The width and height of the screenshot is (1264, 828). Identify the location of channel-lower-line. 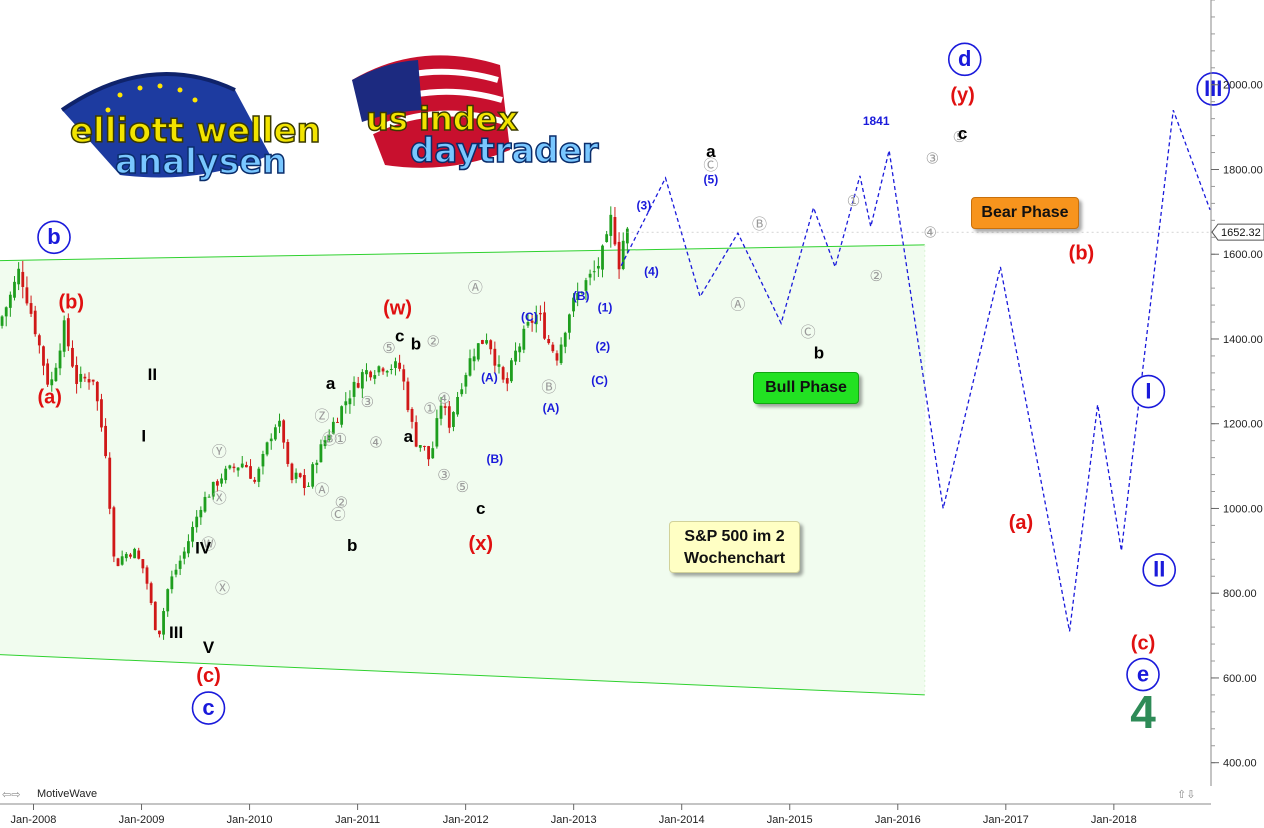
(462, 675).